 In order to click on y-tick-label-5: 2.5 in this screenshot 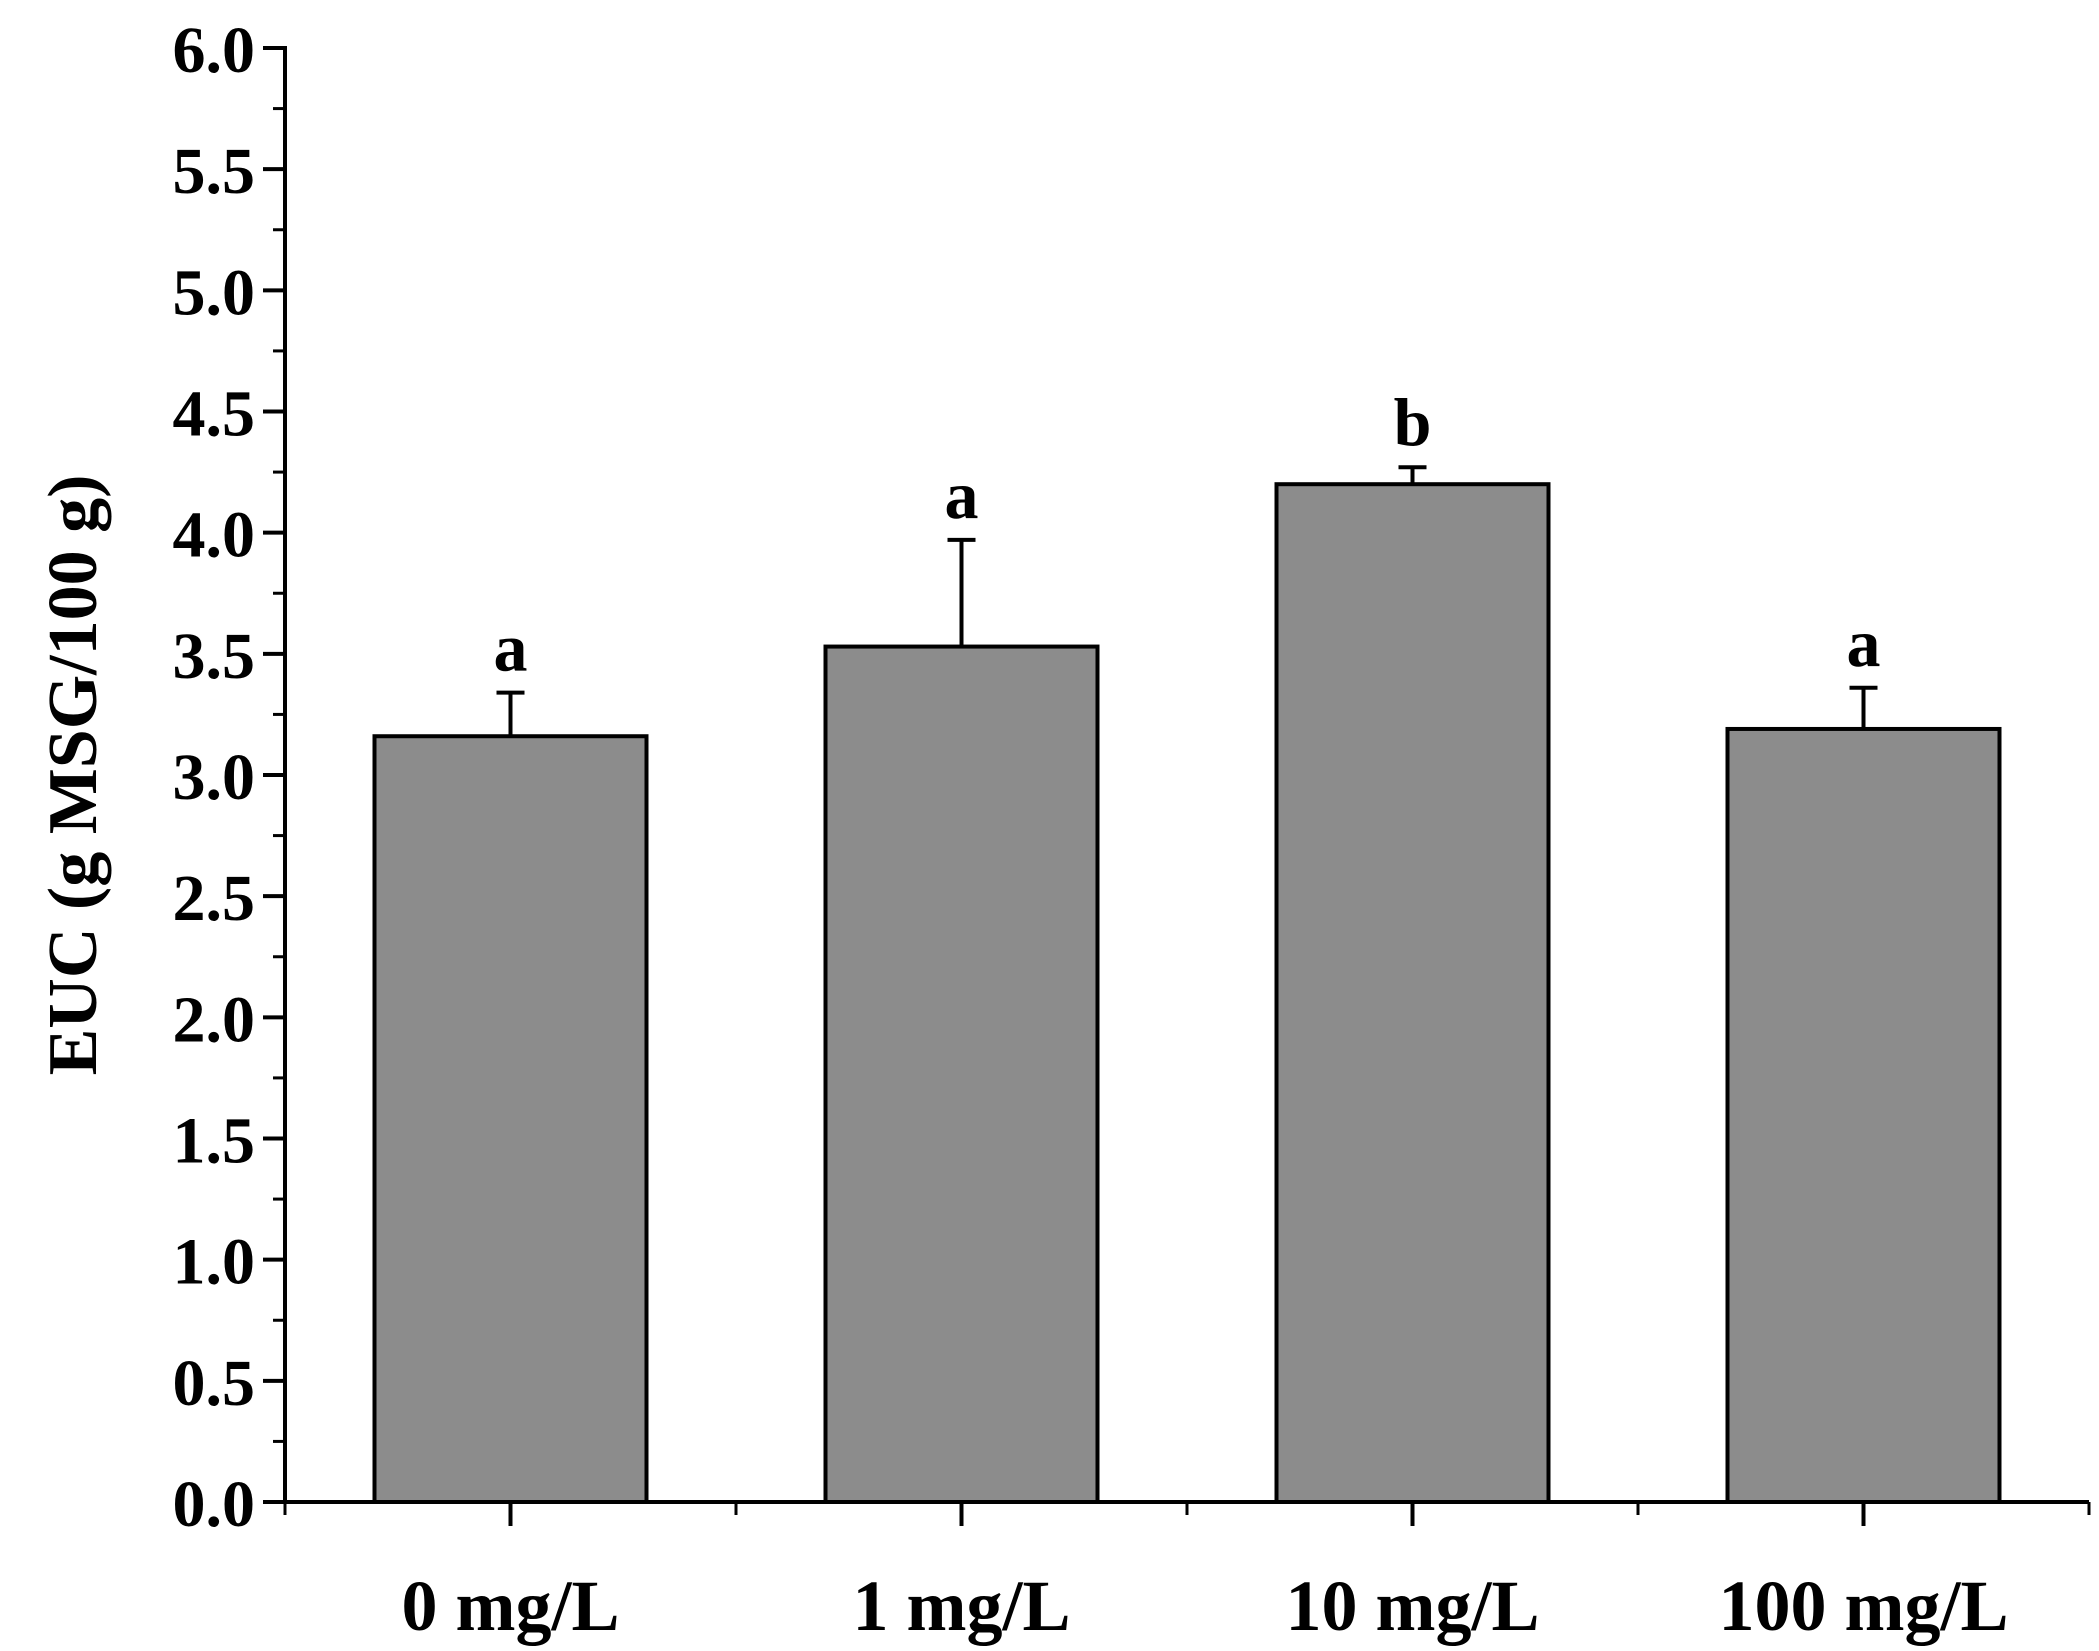, I will do `click(214, 898)`.